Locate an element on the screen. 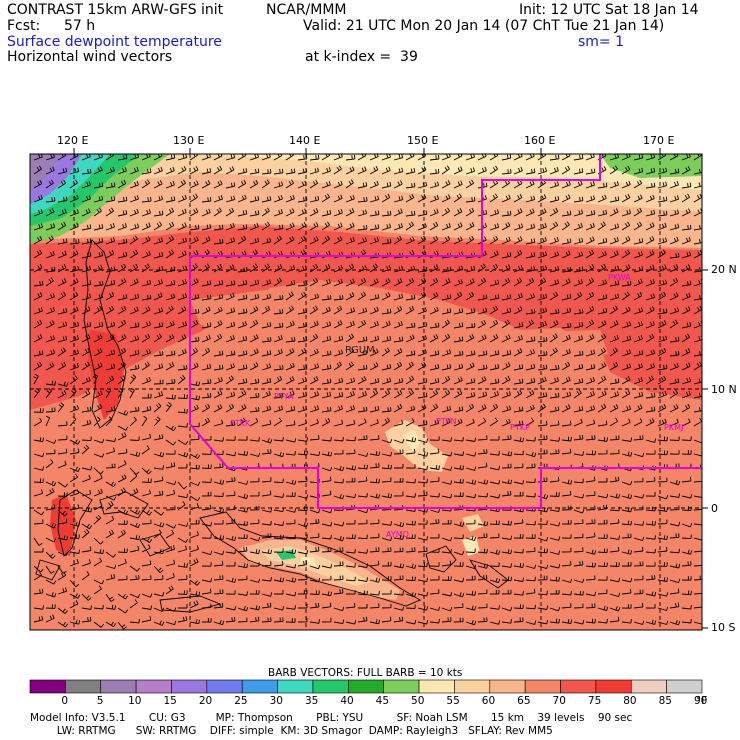 The width and height of the screenshot is (740, 740). colorbar-tick-label: 90 is located at coordinates (701, 701).